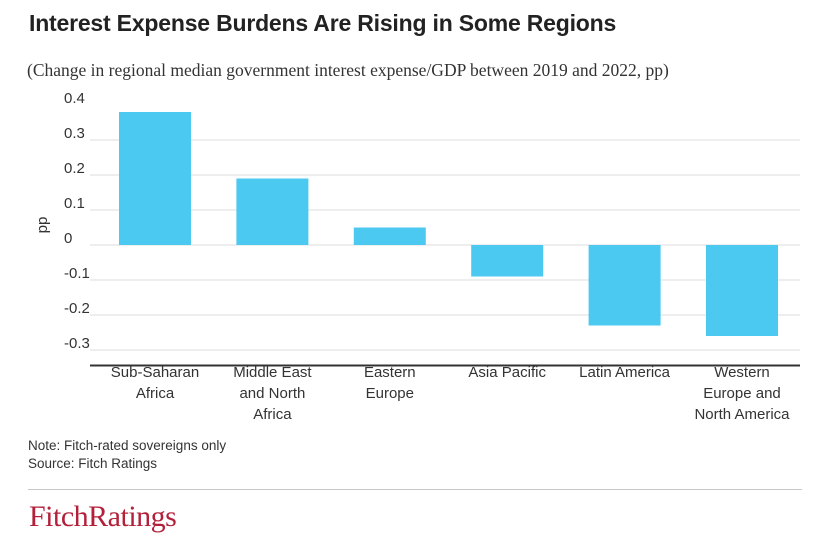 This screenshot has width=839, height=542. I want to click on y-tick-label: -0.1, so click(77, 273).